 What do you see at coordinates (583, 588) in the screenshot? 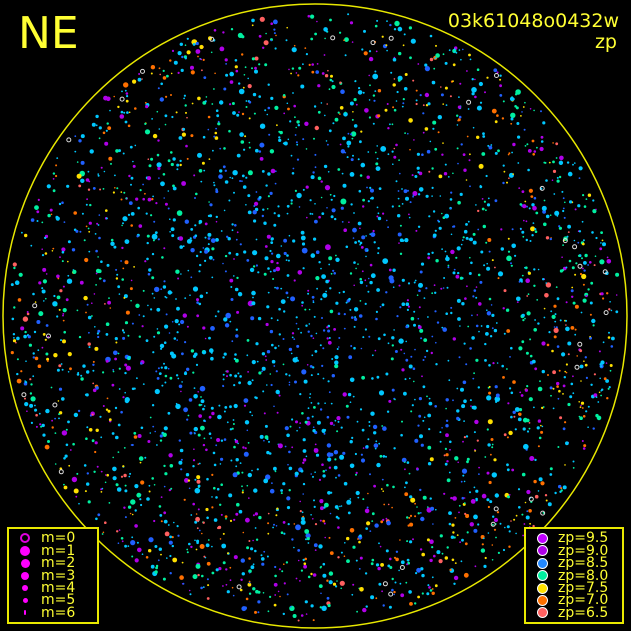
I see `zp-label: zp=7.5` at bounding box center [583, 588].